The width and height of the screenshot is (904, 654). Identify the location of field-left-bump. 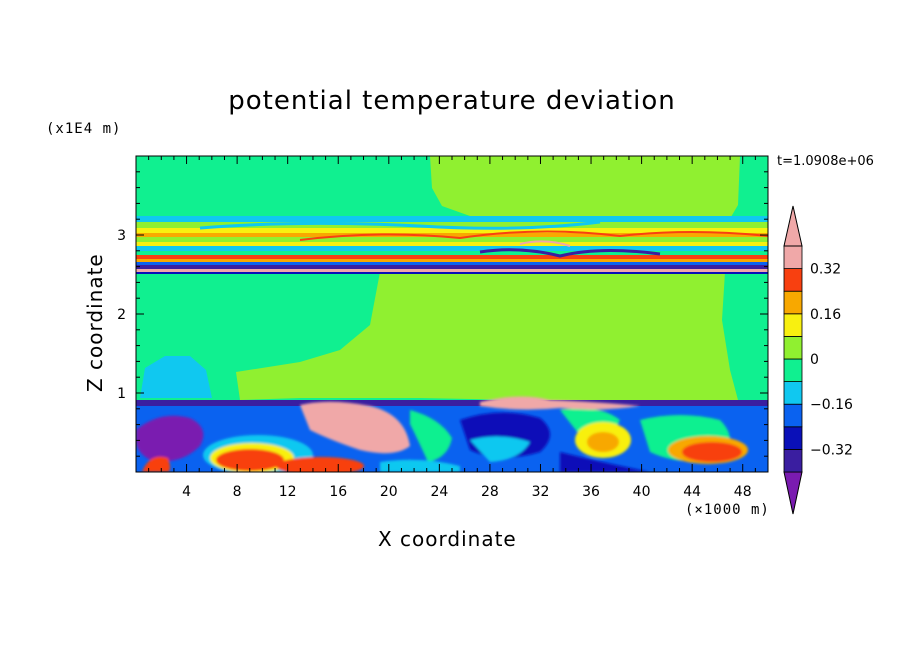
(176, 377).